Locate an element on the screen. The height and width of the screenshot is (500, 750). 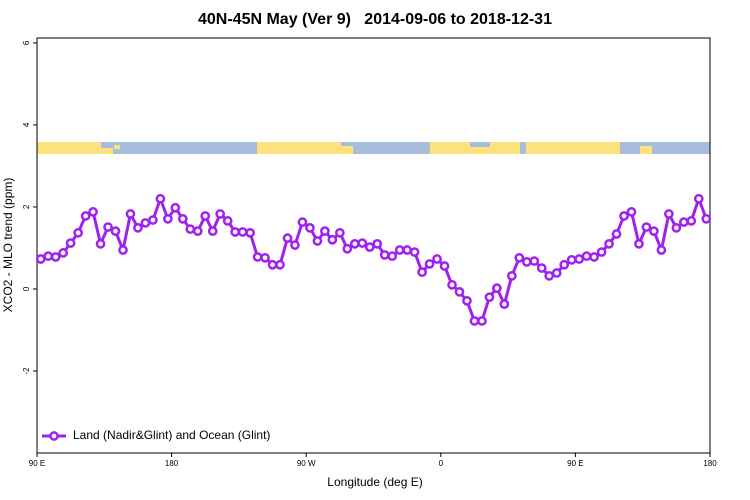
y-tick-label: 2 is located at coordinates (26, 206).